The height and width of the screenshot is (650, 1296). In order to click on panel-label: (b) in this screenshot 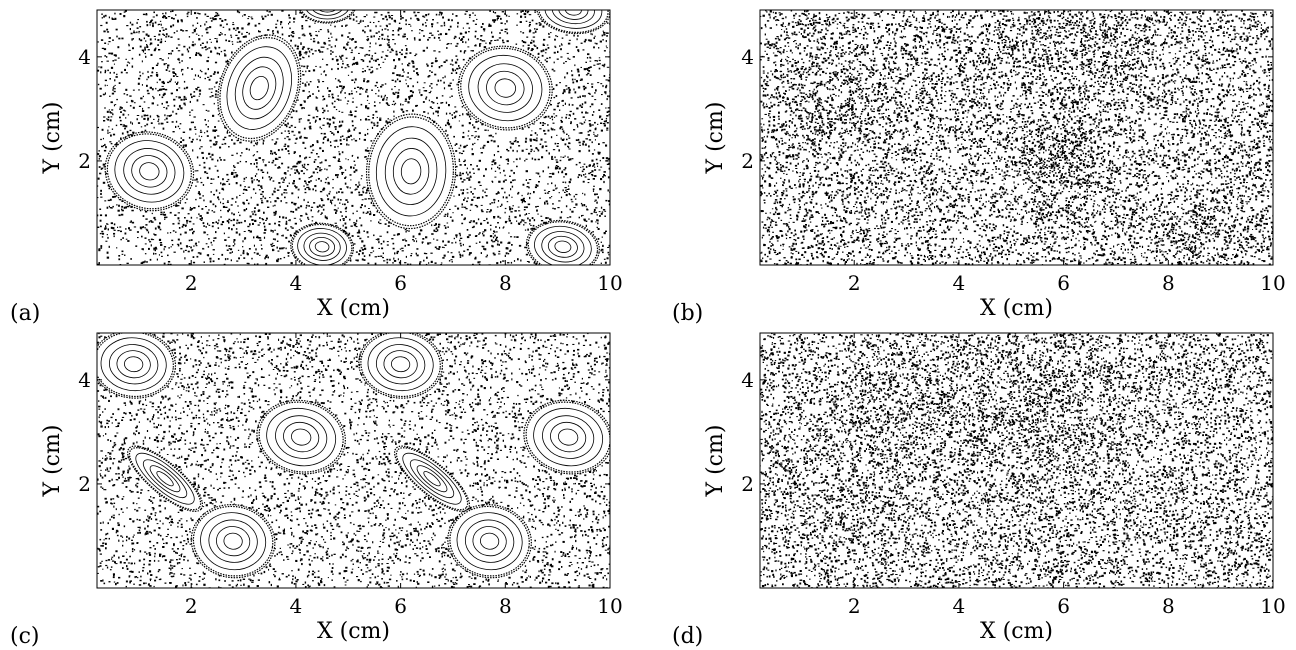, I will do `click(687, 313)`.